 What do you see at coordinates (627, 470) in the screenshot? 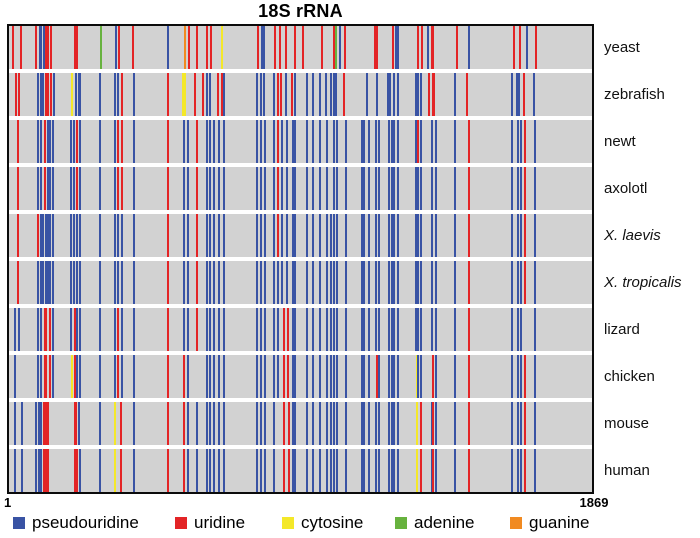
I see `species-label-human: human` at bounding box center [627, 470].